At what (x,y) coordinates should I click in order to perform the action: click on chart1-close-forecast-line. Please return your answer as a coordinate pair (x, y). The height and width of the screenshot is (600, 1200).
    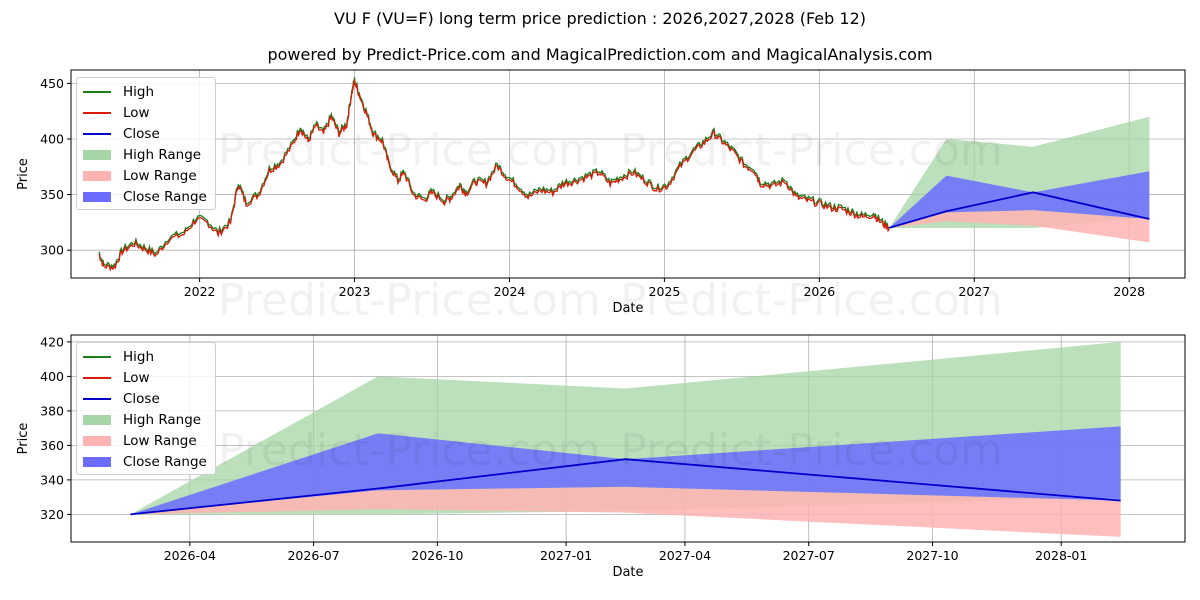
    Looking at the image, I should click on (1019, 210).